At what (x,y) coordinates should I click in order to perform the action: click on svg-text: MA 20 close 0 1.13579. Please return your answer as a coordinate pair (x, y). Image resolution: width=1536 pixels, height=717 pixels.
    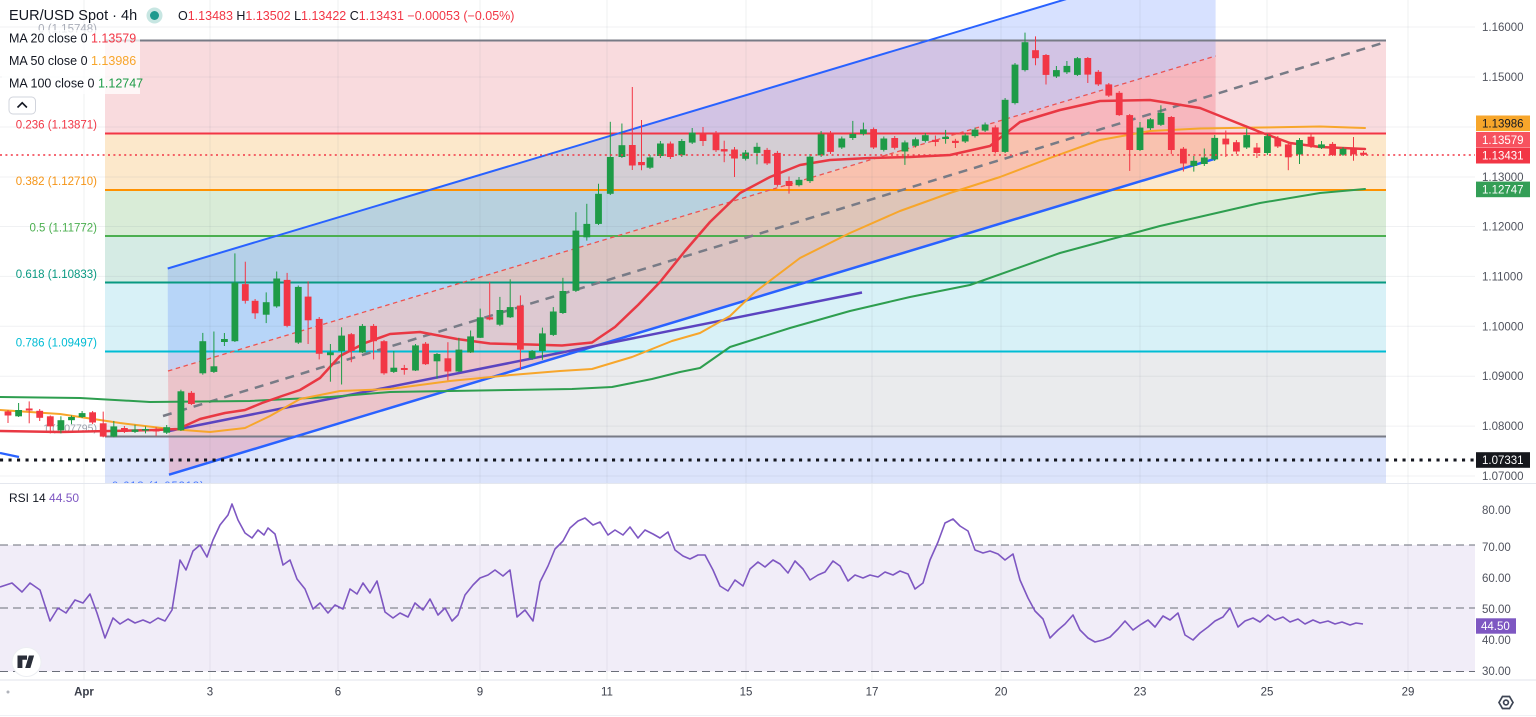
    Looking at the image, I should click on (72, 39).